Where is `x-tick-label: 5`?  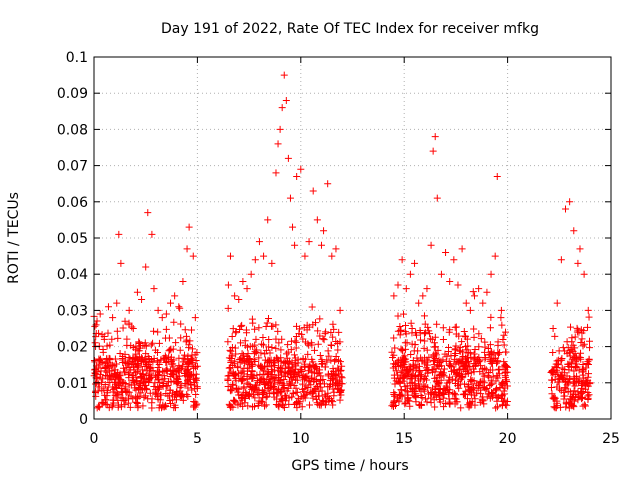
x-tick-label: 5 is located at coordinates (197, 439).